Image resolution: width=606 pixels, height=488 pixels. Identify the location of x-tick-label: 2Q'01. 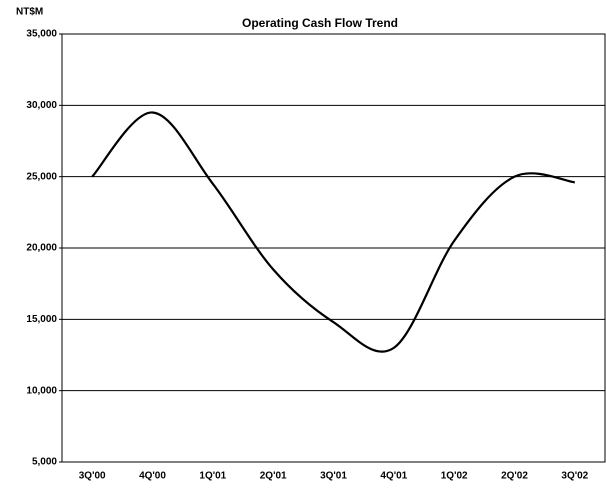
(273, 476).